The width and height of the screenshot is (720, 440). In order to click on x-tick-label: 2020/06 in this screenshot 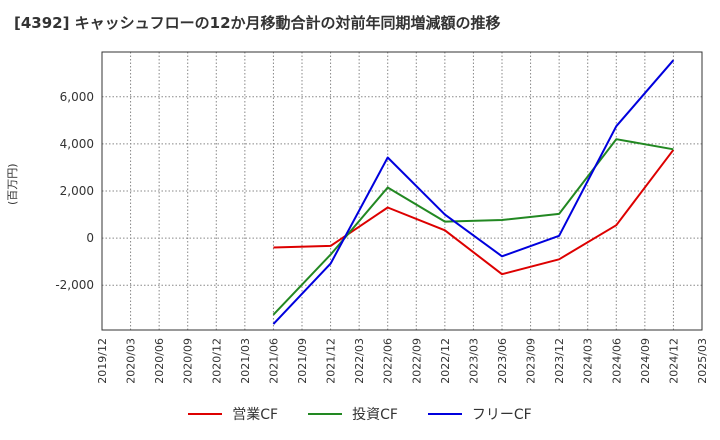, I will do `click(159, 361)`.